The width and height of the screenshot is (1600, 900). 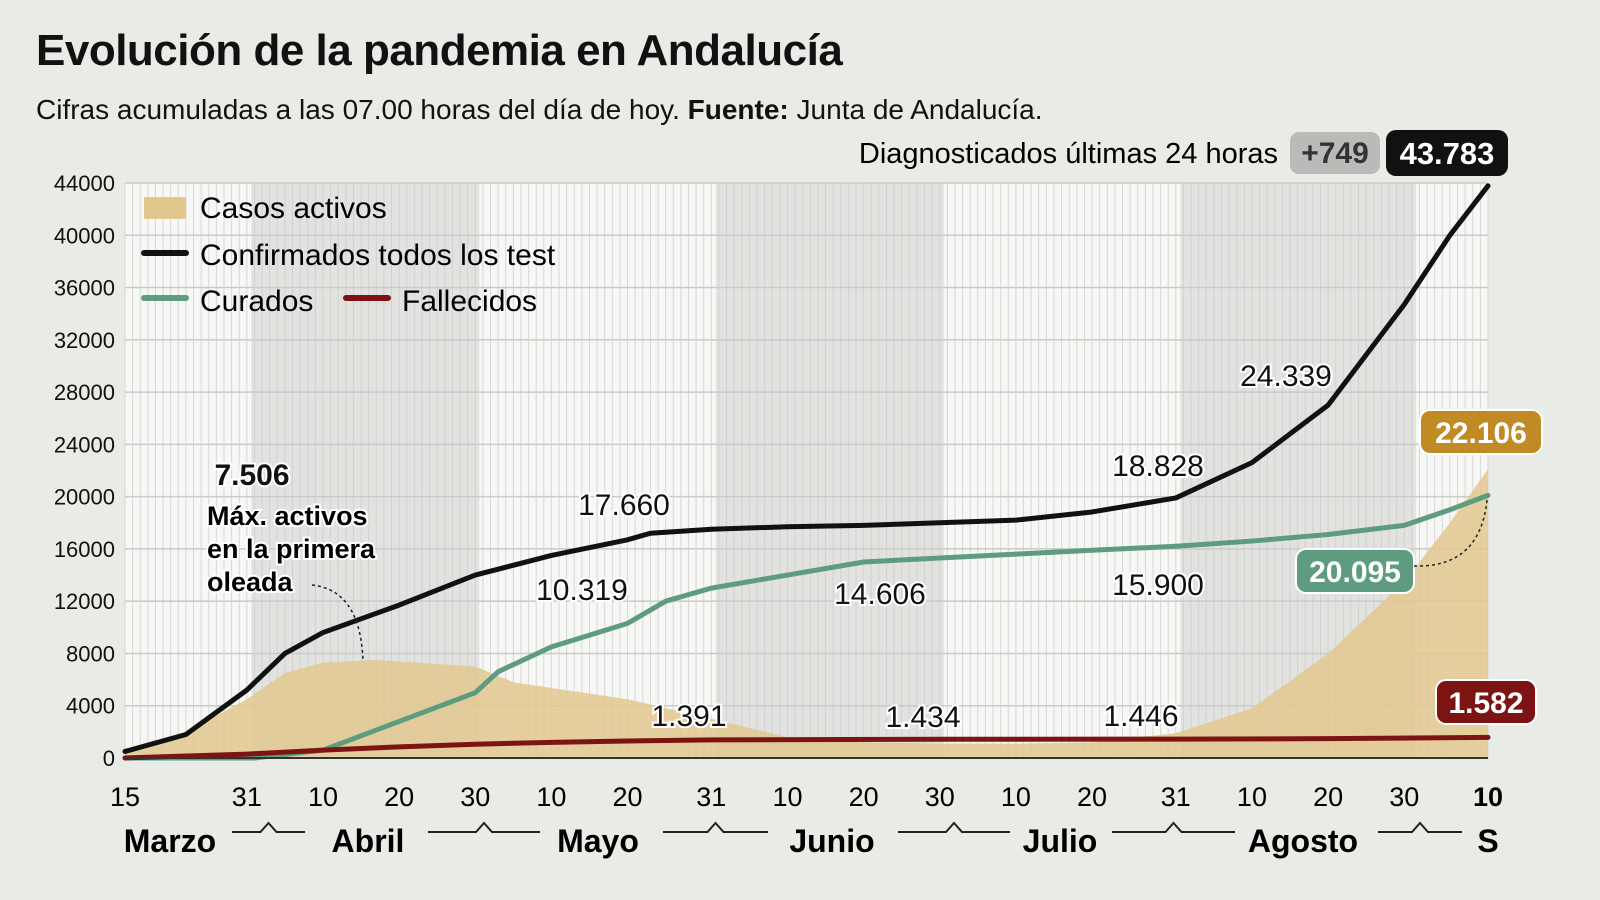 I want to click on annotation-label: 18.828, so click(x=1158, y=466).